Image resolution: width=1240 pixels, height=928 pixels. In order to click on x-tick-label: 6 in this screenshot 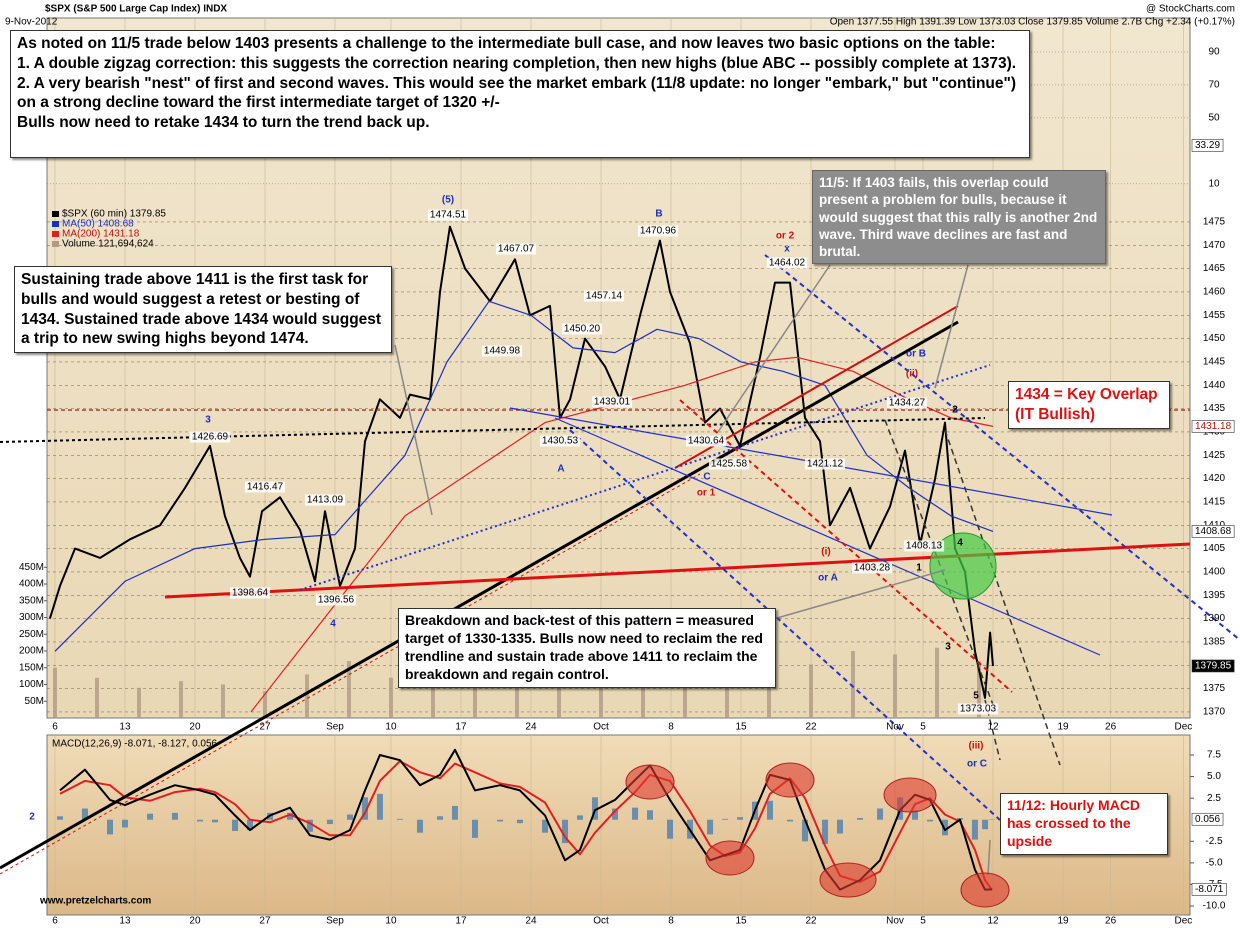, I will do `click(55, 727)`.